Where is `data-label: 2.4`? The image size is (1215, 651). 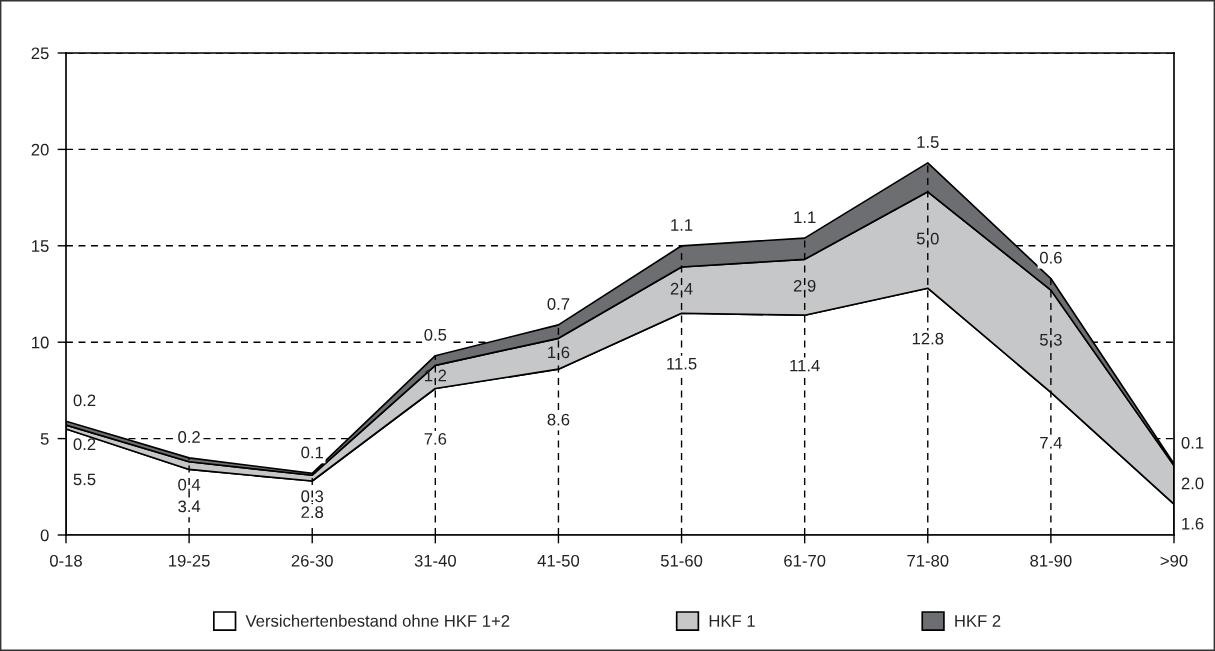
data-label: 2.4 is located at coordinates (681, 288).